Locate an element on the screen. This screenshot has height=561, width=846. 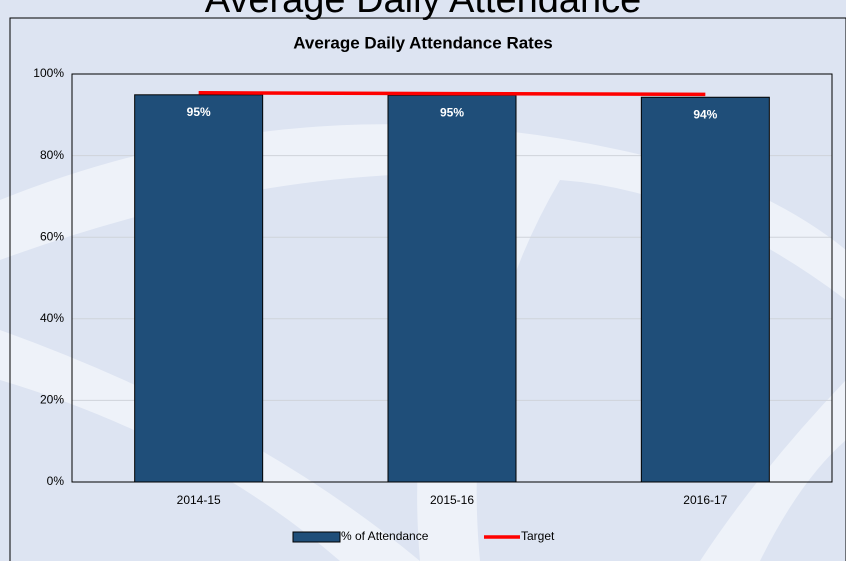
y-tick-label: 0% is located at coordinates (56, 481).